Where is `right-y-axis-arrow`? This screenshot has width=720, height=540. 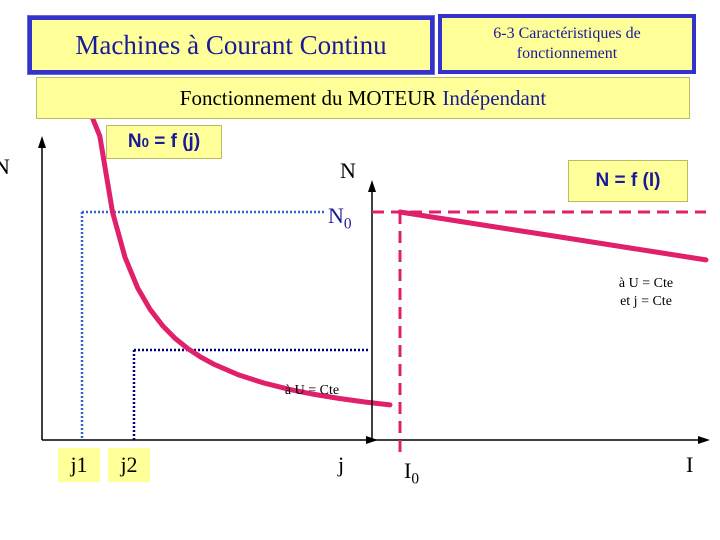 right-y-axis-arrow is located at coordinates (372, 186).